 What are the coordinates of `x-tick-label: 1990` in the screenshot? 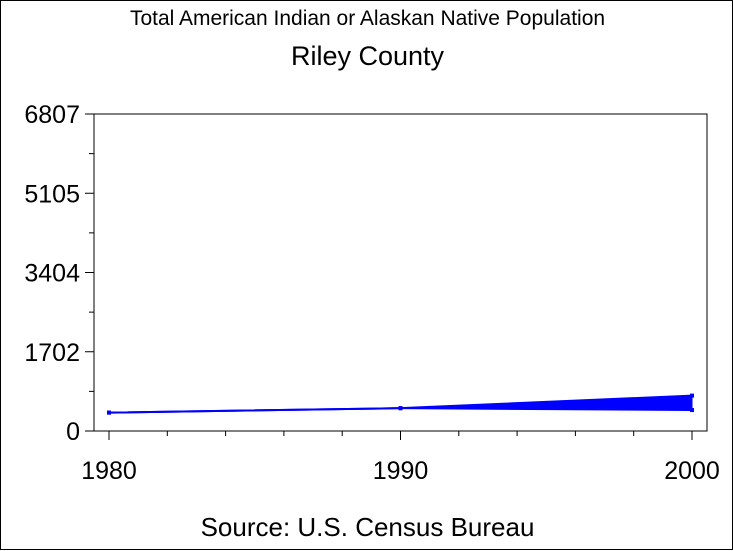 It's located at (401, 471).